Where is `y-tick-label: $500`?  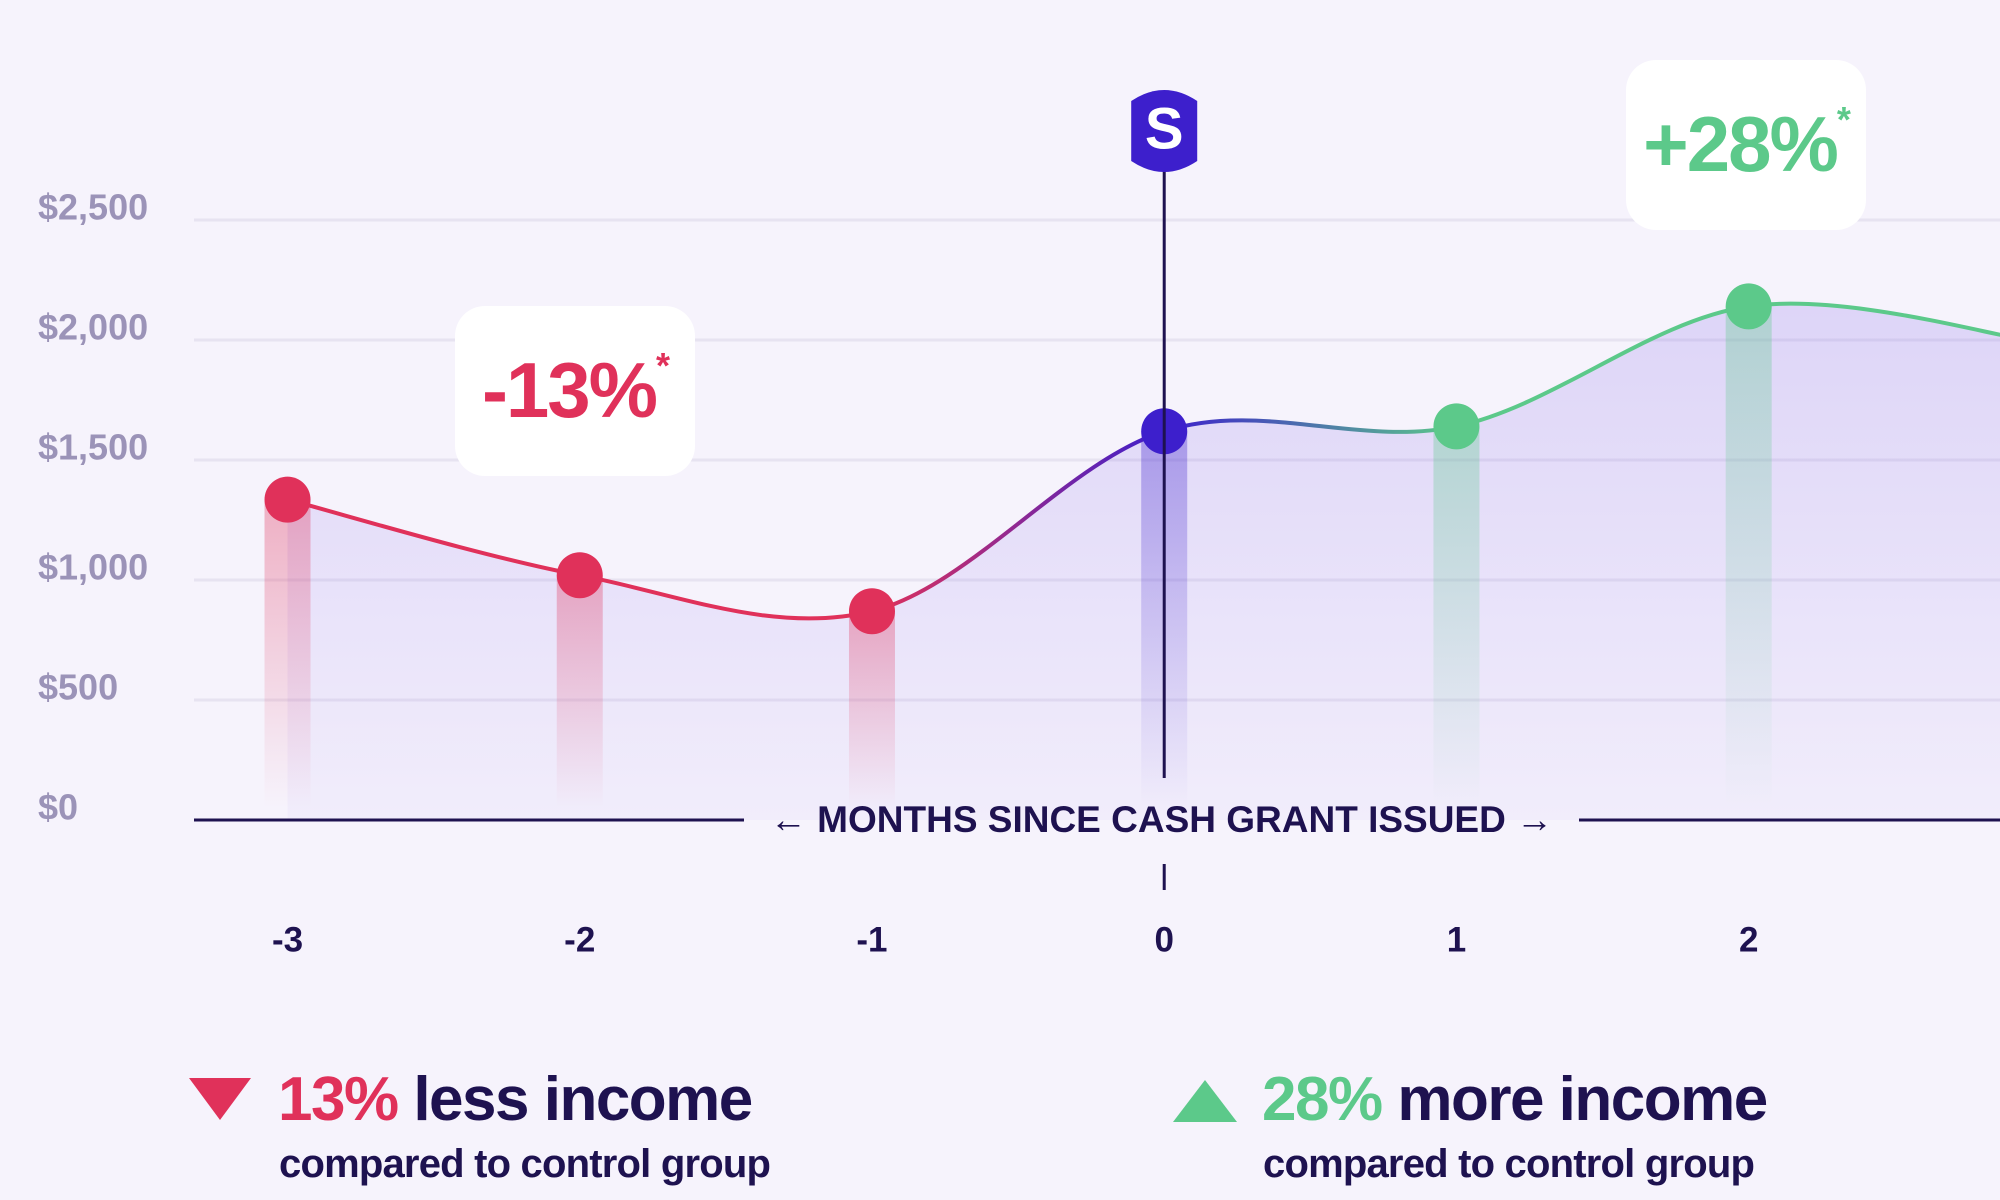 y-tick-label: $500 is located at coordinates (78, 687).